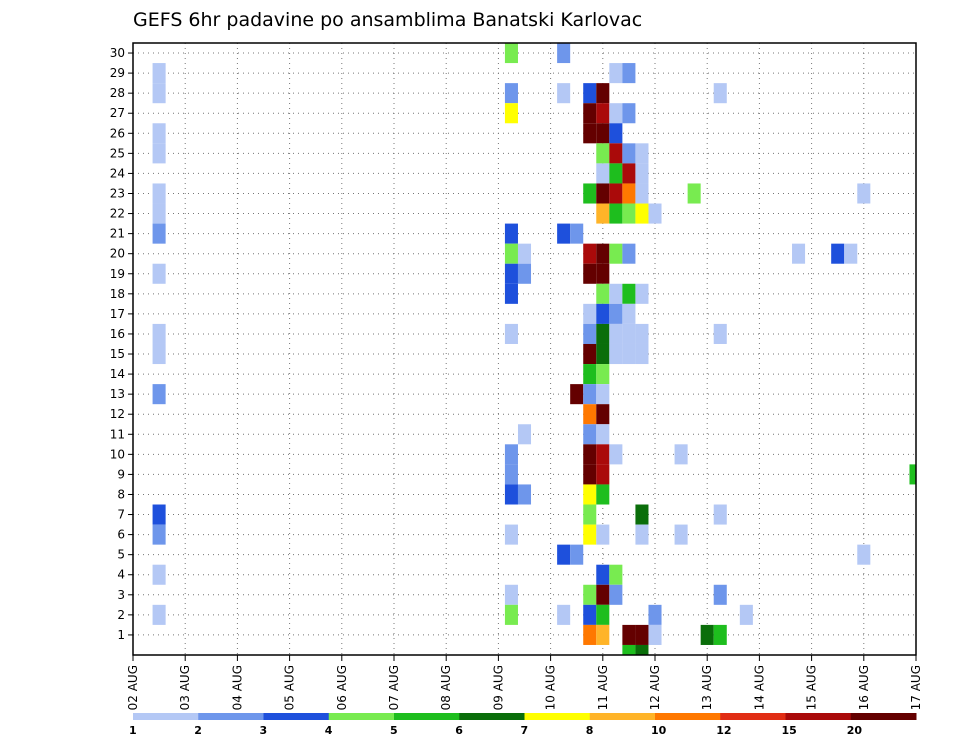 This screenshot has width=960, height=742. I want to click on colorbar-label: 15, so click(789, 730).